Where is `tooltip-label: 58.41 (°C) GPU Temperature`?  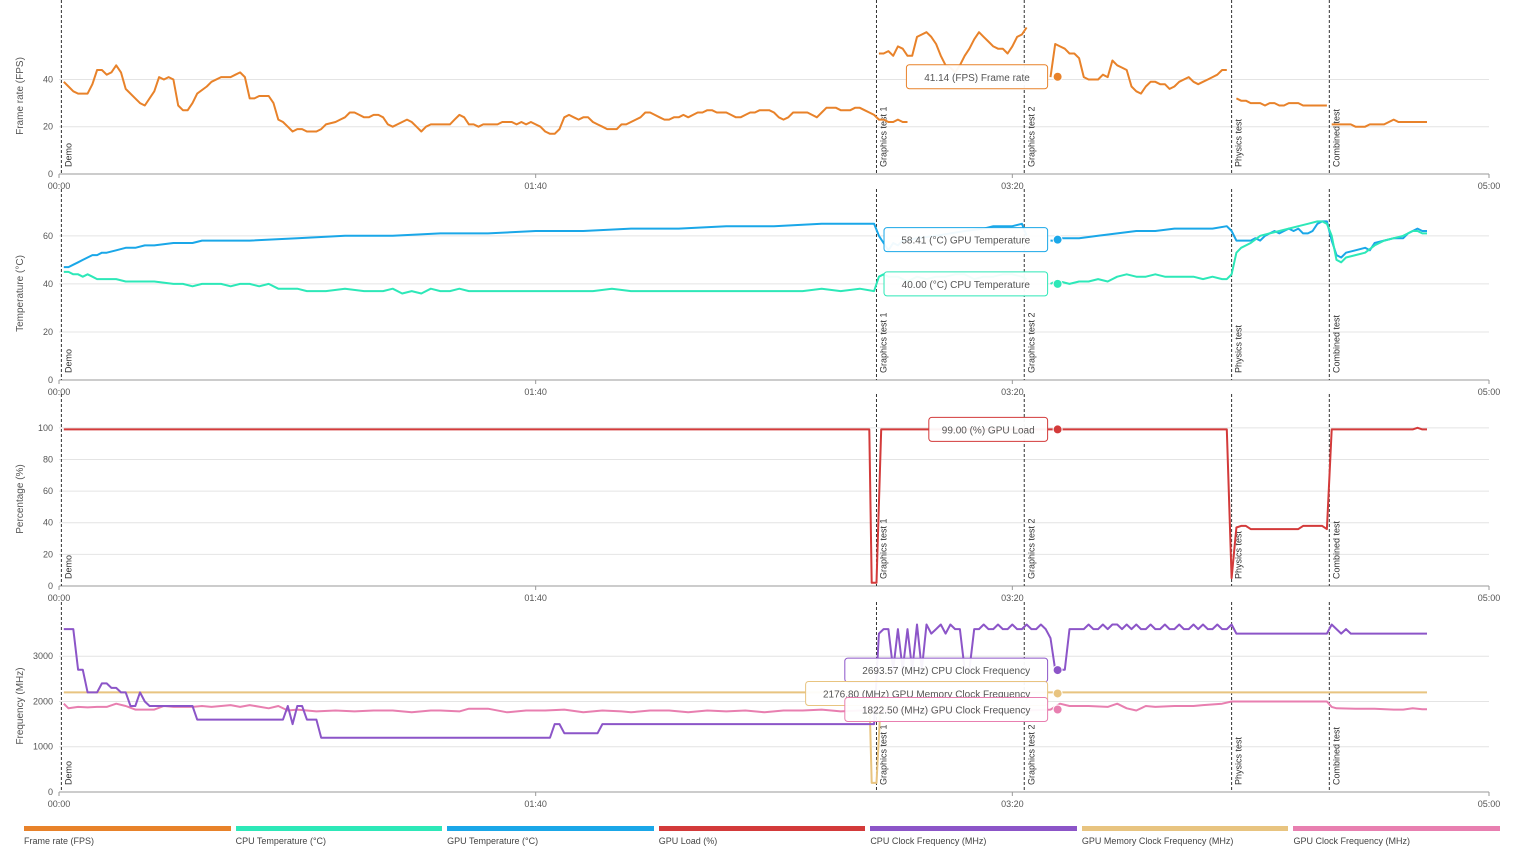 tooltip-label: 58.41 (°C) GPU Temperature is located at coordinates (965, 241).